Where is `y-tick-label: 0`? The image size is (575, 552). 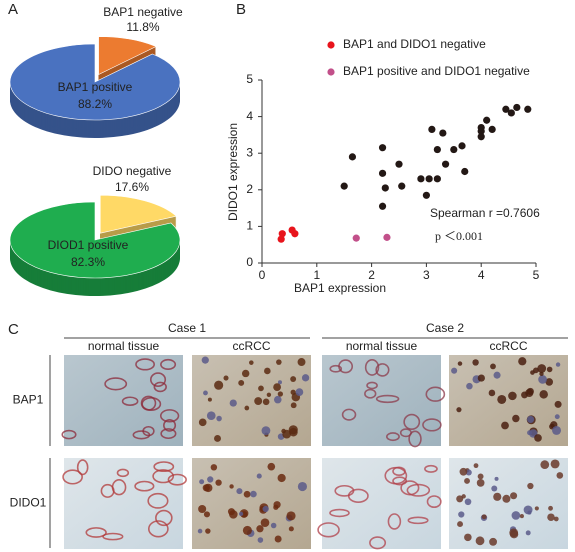
y-tick-label: 0 is located at coordinates (249, 262).